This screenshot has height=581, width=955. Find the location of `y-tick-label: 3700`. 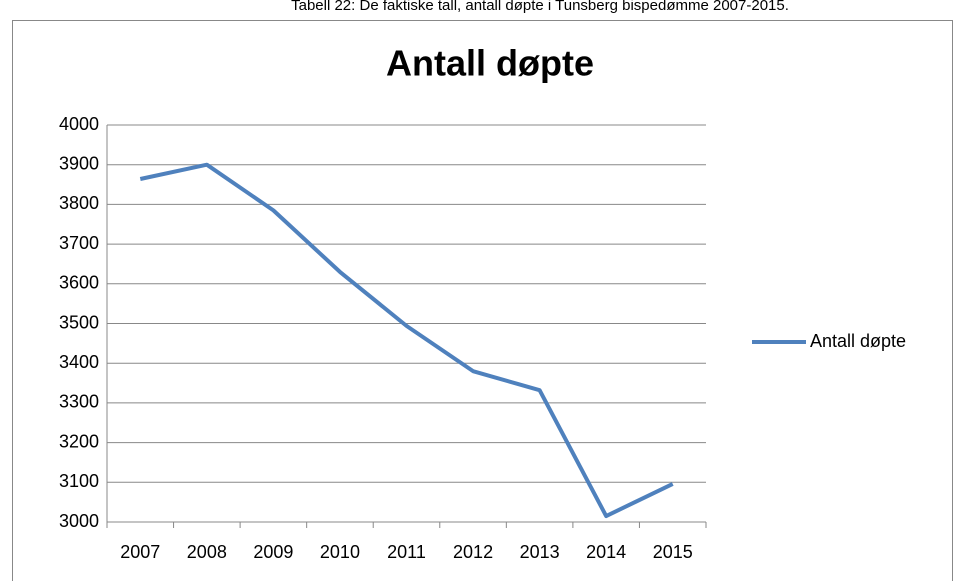

y-tick-label: 3700 is located at coordinates (79, 243).